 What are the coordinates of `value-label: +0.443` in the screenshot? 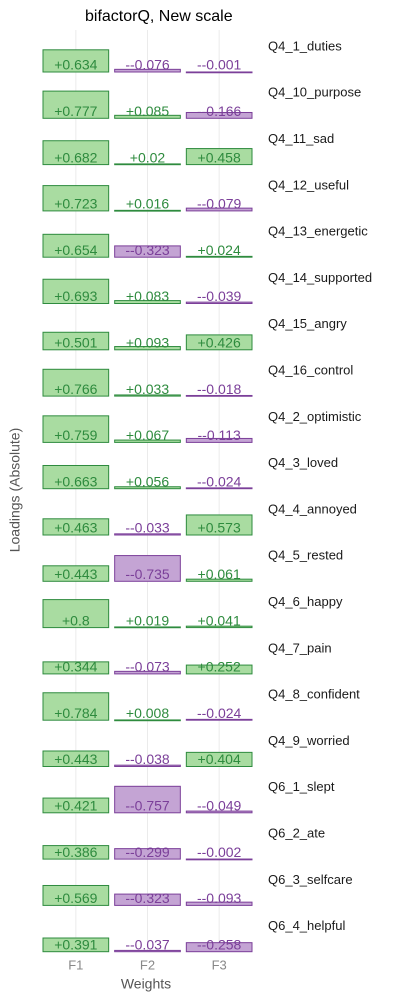 It's located at (75, 574).